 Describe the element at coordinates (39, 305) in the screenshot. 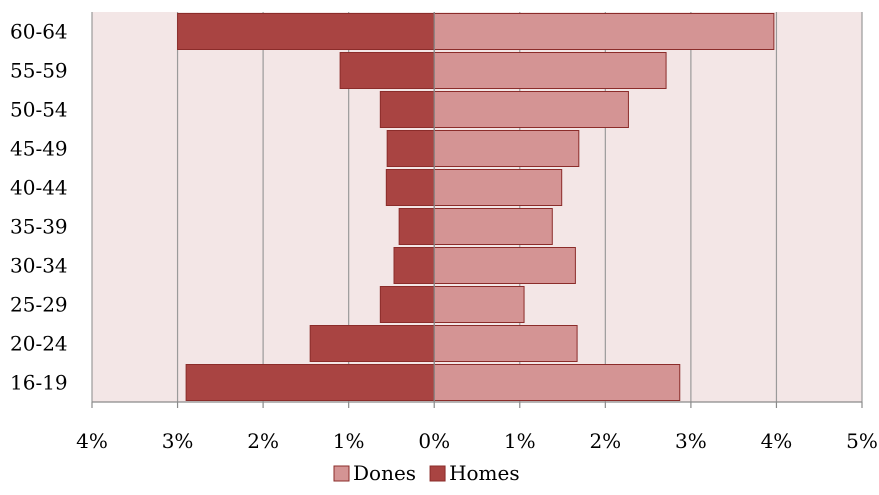

I see `y-category-label: 25-29` at that location.